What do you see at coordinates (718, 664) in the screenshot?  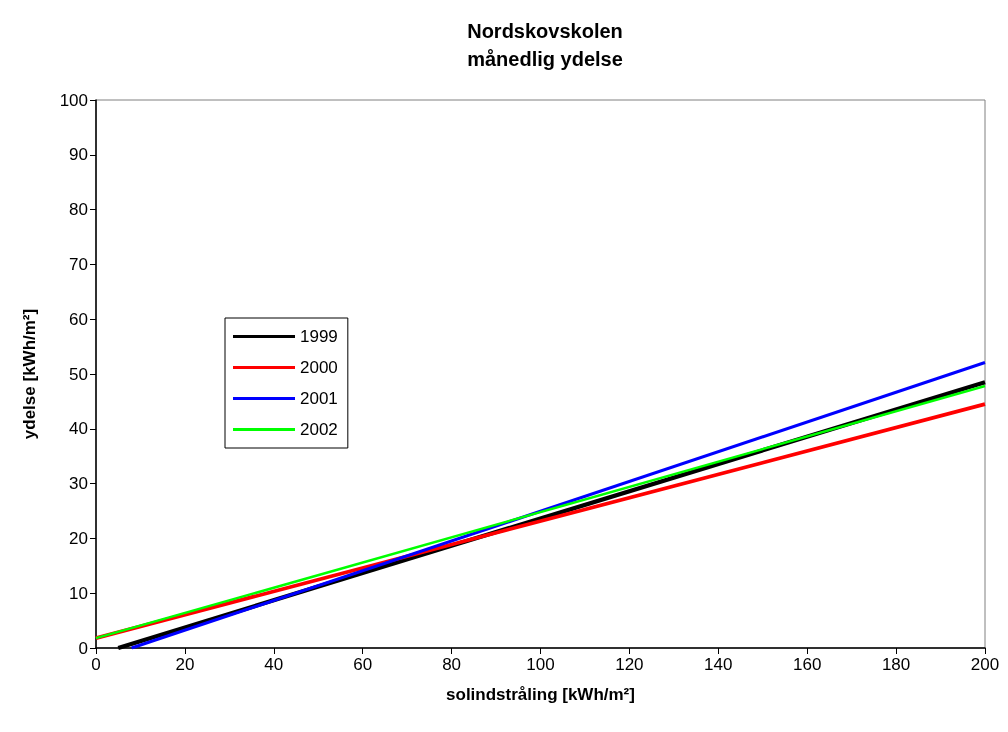 I see `x-tick-label: 140` at bounding box center [718, 664].